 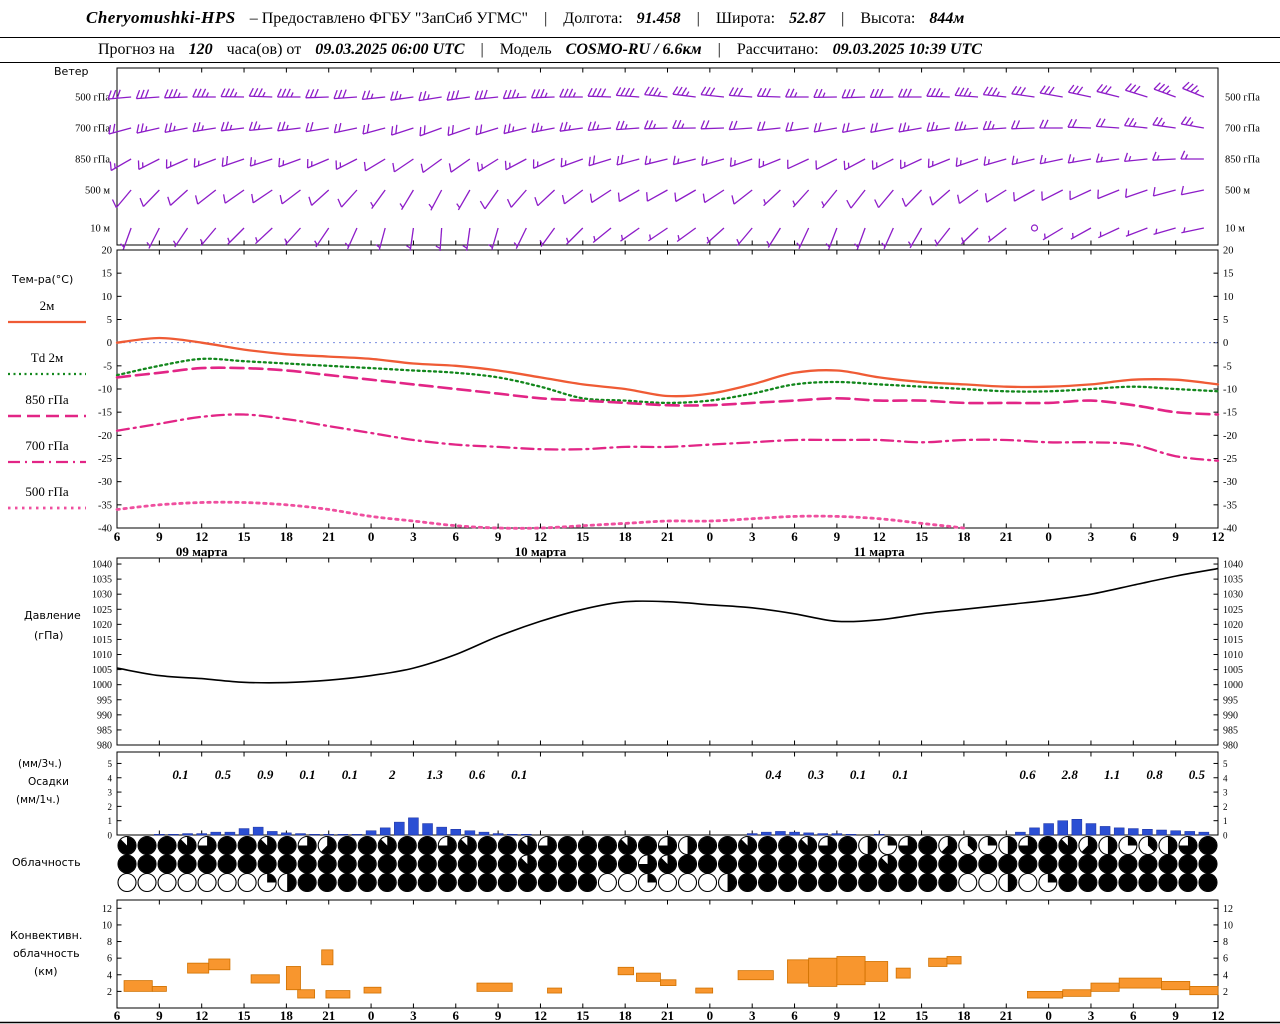 I want to click on precip-3h-units-label: (мм/3ч.), so click(x=40, y=764).